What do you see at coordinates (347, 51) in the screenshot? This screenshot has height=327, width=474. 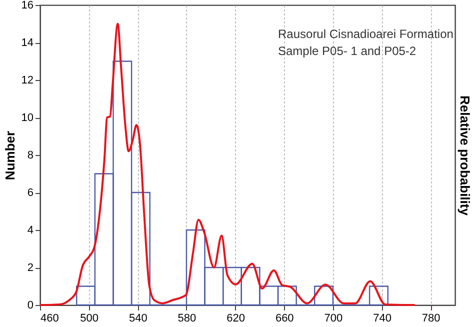 I see `annotation: Sample P05- 1 and P05-2` at bounding box center [347, 51].